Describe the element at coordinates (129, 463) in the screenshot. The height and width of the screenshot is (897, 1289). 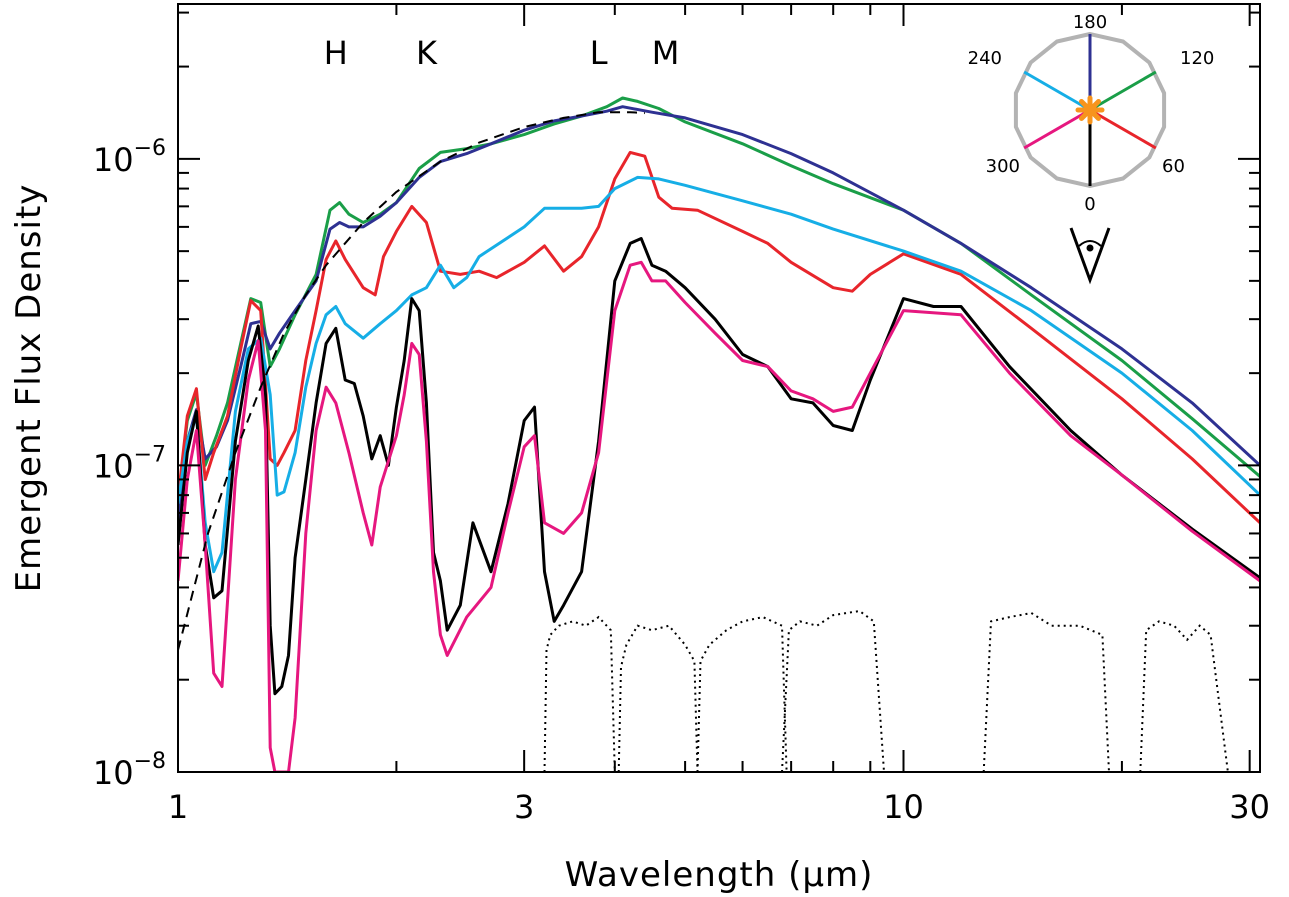
I see `y-tick-label: 10⁻⁷` at that location.